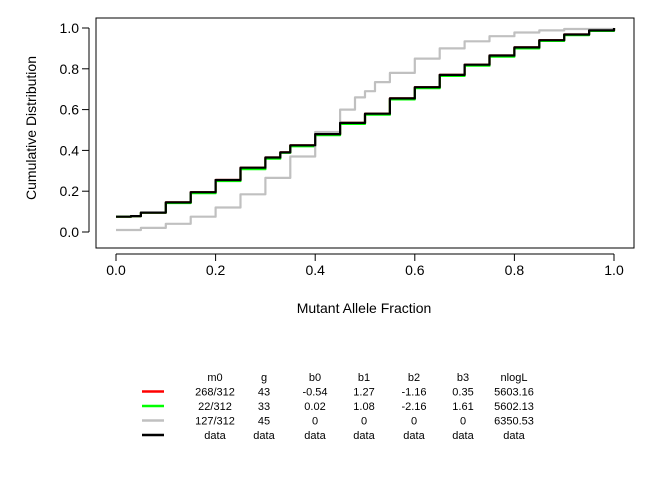 The height and width of the screenshot is (480, 672). Describe the element at coordinates (264, 378) in the screenshot. I see `legend-header: g` at that location.